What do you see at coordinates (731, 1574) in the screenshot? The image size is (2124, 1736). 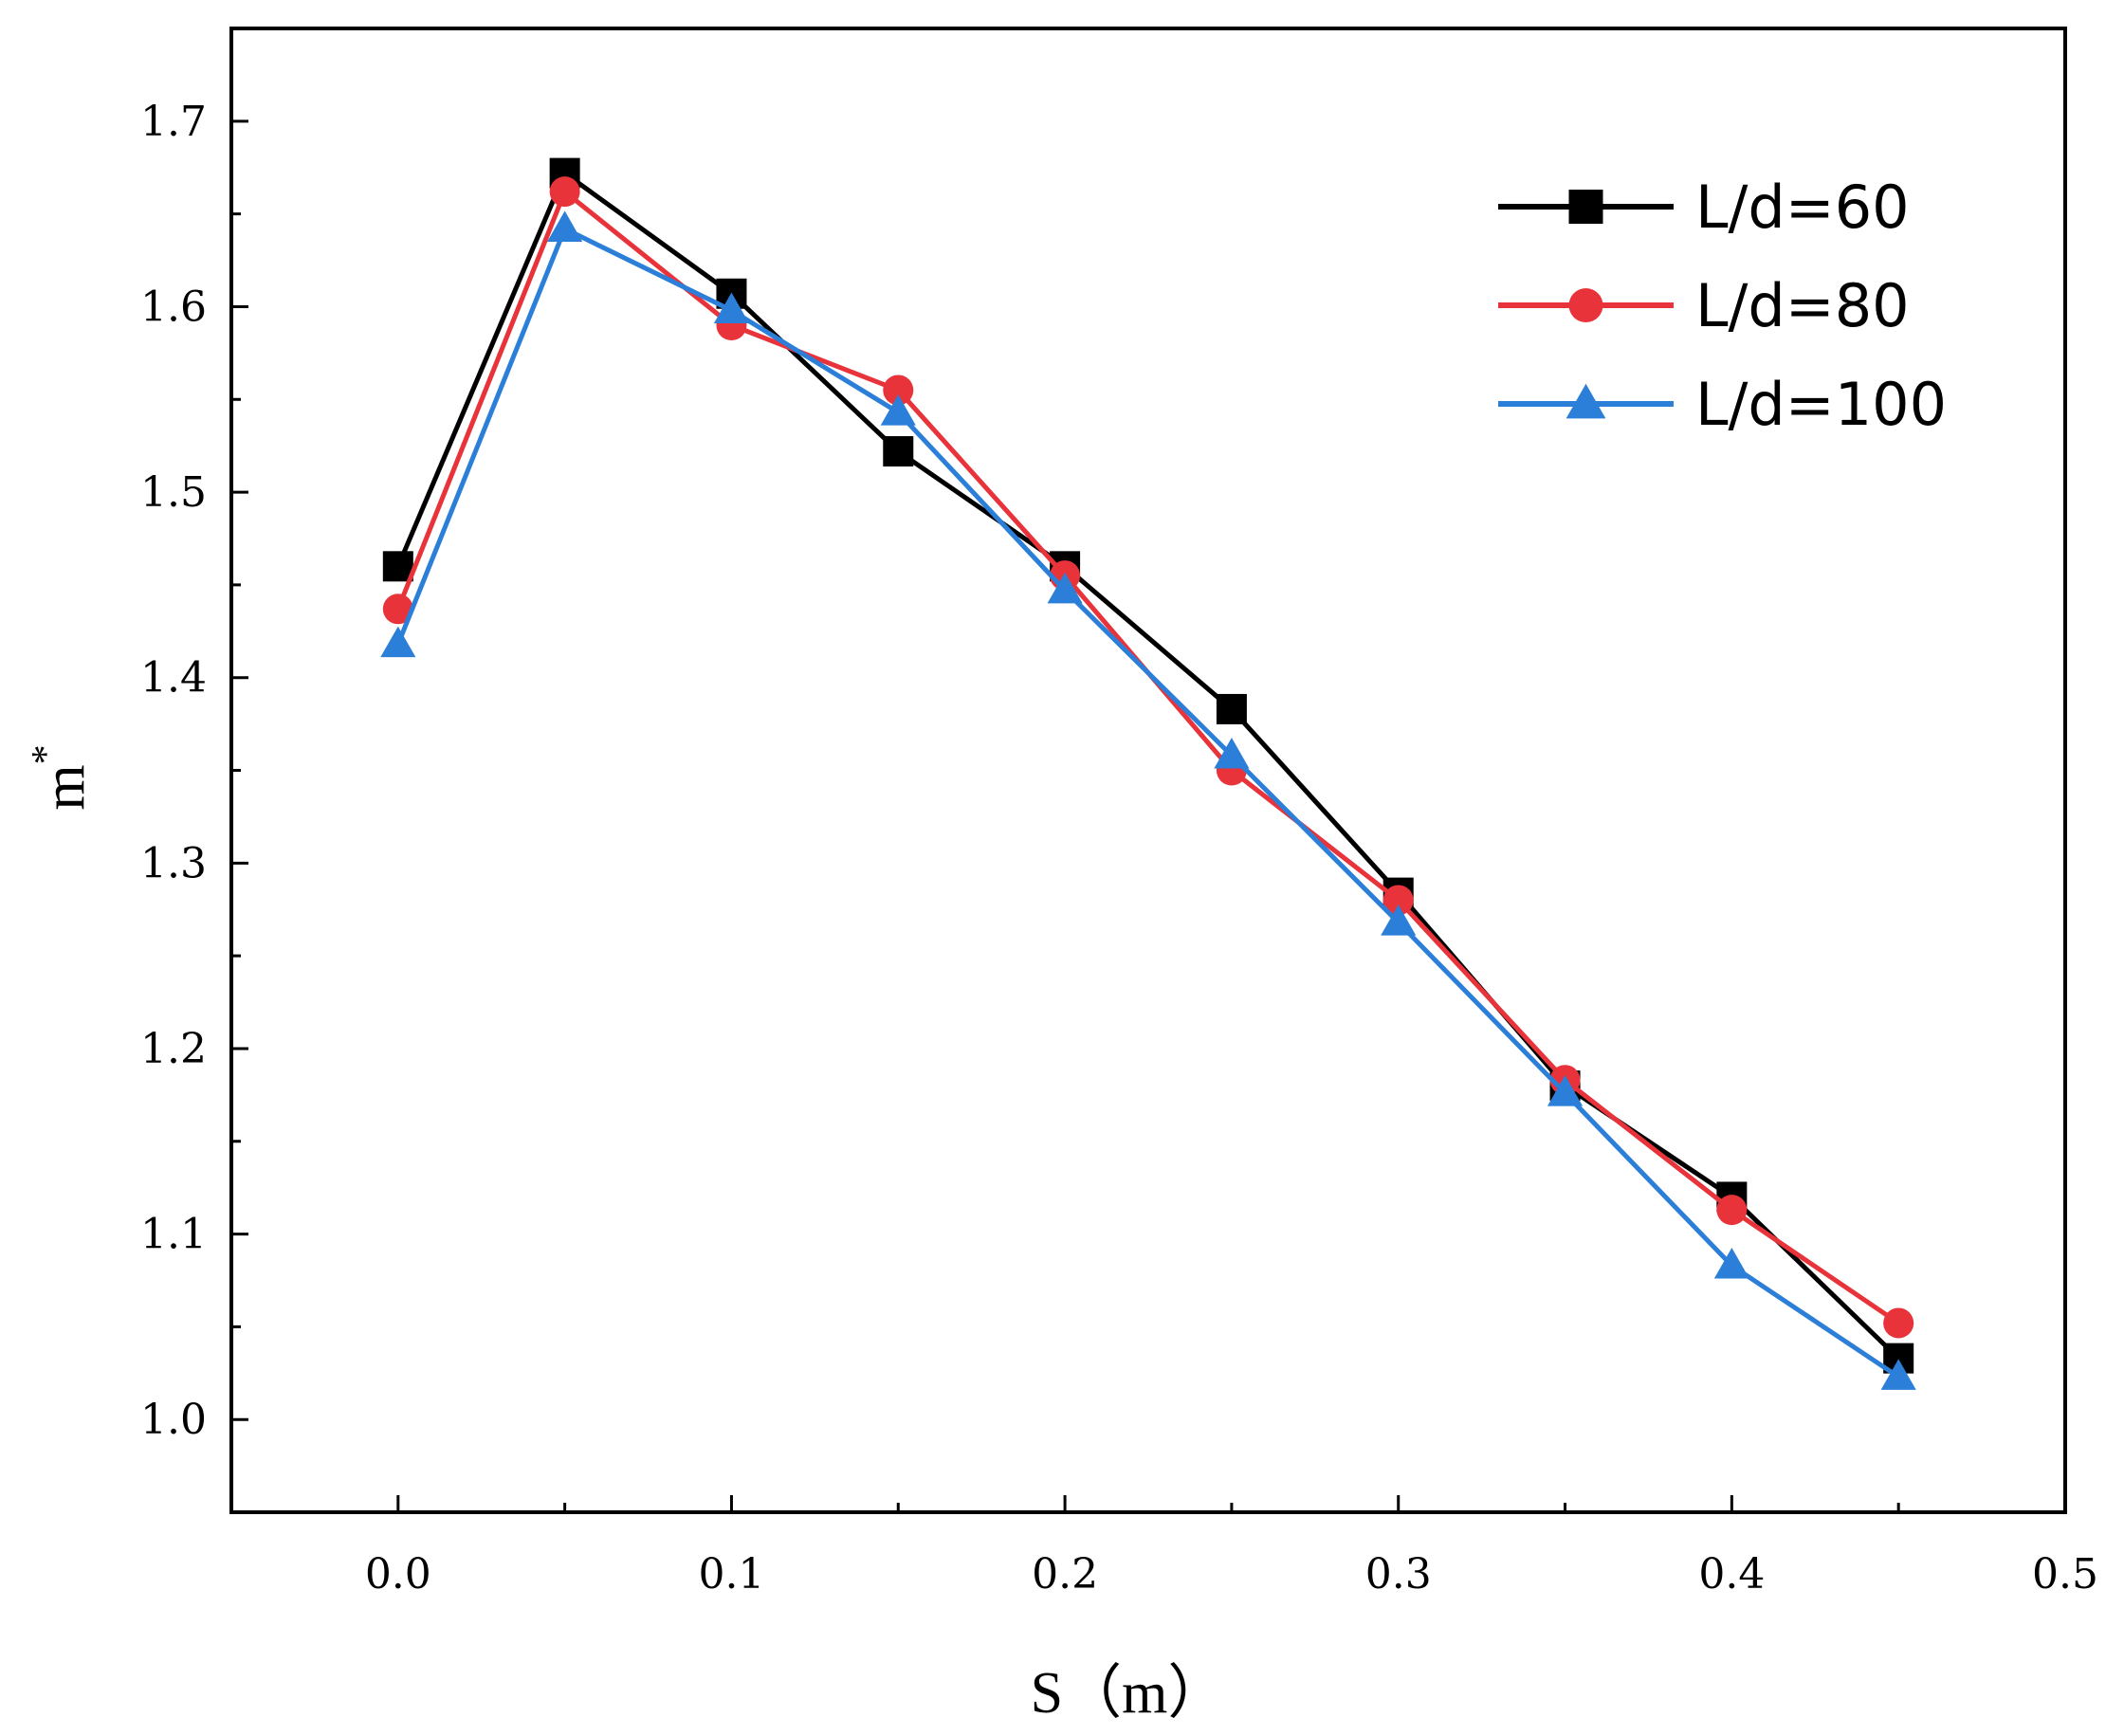 I see `x-tick-label: 0.1` at bounding box center [731, 1574].